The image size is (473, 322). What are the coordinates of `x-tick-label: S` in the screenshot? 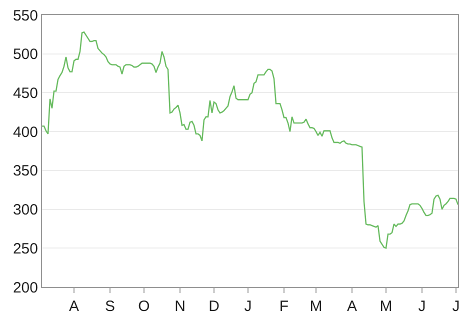 It's located at (110, 306).